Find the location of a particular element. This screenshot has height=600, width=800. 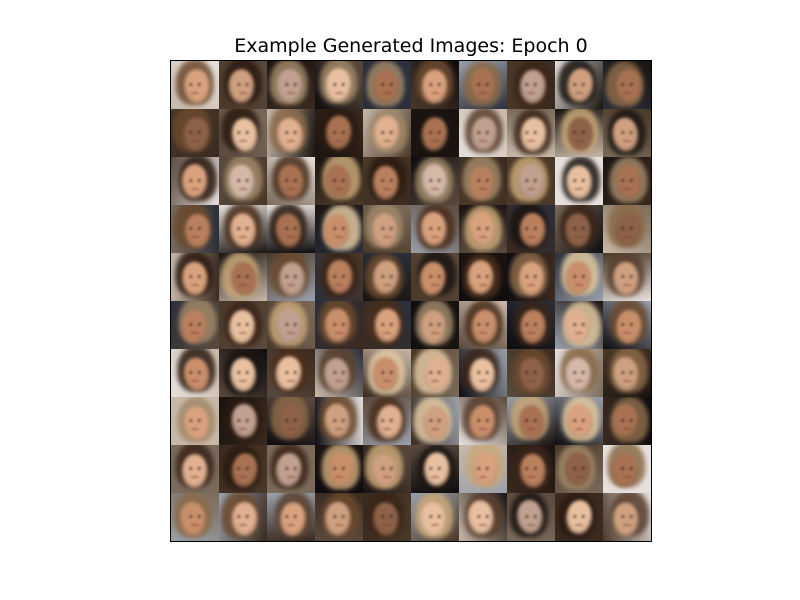

figure-title: Example Generated Images: Epoch 0 is located at coordinates (411, 46).